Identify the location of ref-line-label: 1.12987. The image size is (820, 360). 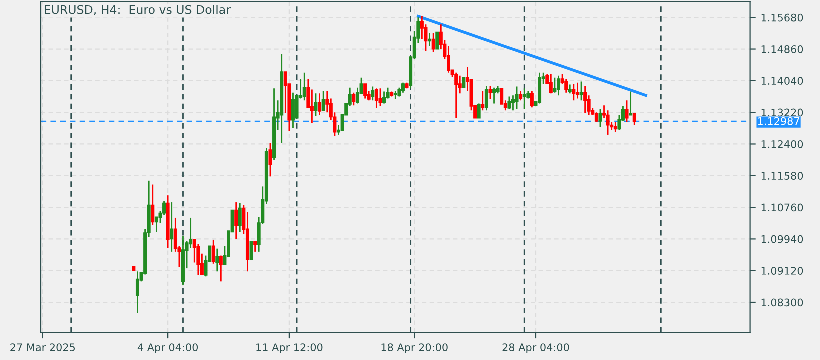
(779, 121).